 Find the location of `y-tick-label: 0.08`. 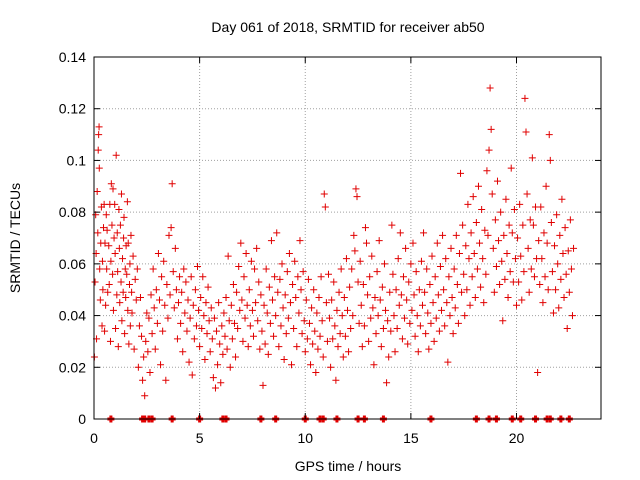

y-tick-label: 0.08 is located at coordinates (72, 212).